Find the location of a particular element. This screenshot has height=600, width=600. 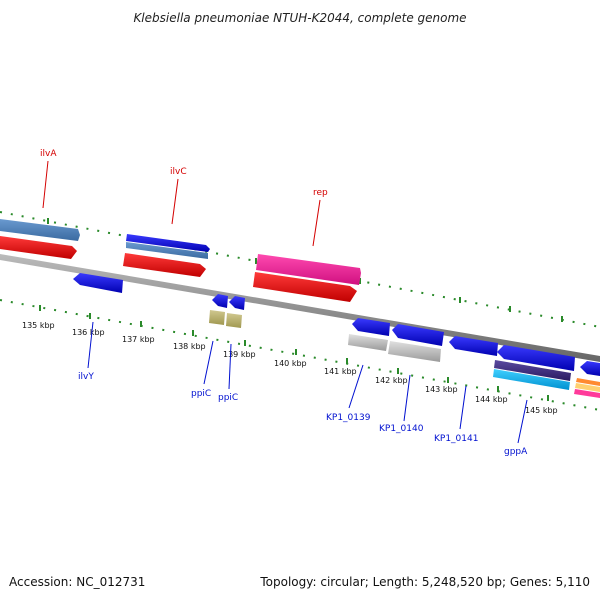

gene-rep-feature is located at coordinates (308, 269).